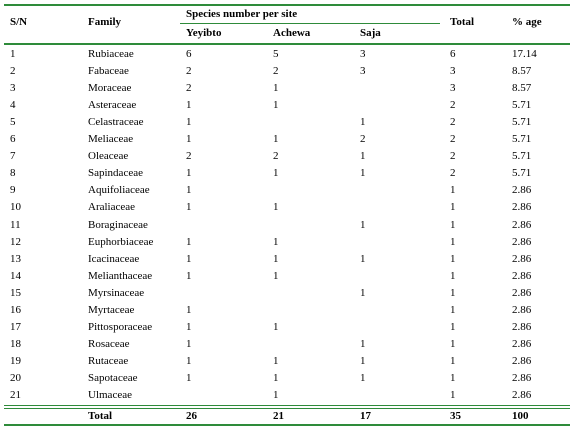  What do you see at coordinates (242, 14) in the screenshot?
I see `header-cell: Species number per site` at bounding box center [242, 14].